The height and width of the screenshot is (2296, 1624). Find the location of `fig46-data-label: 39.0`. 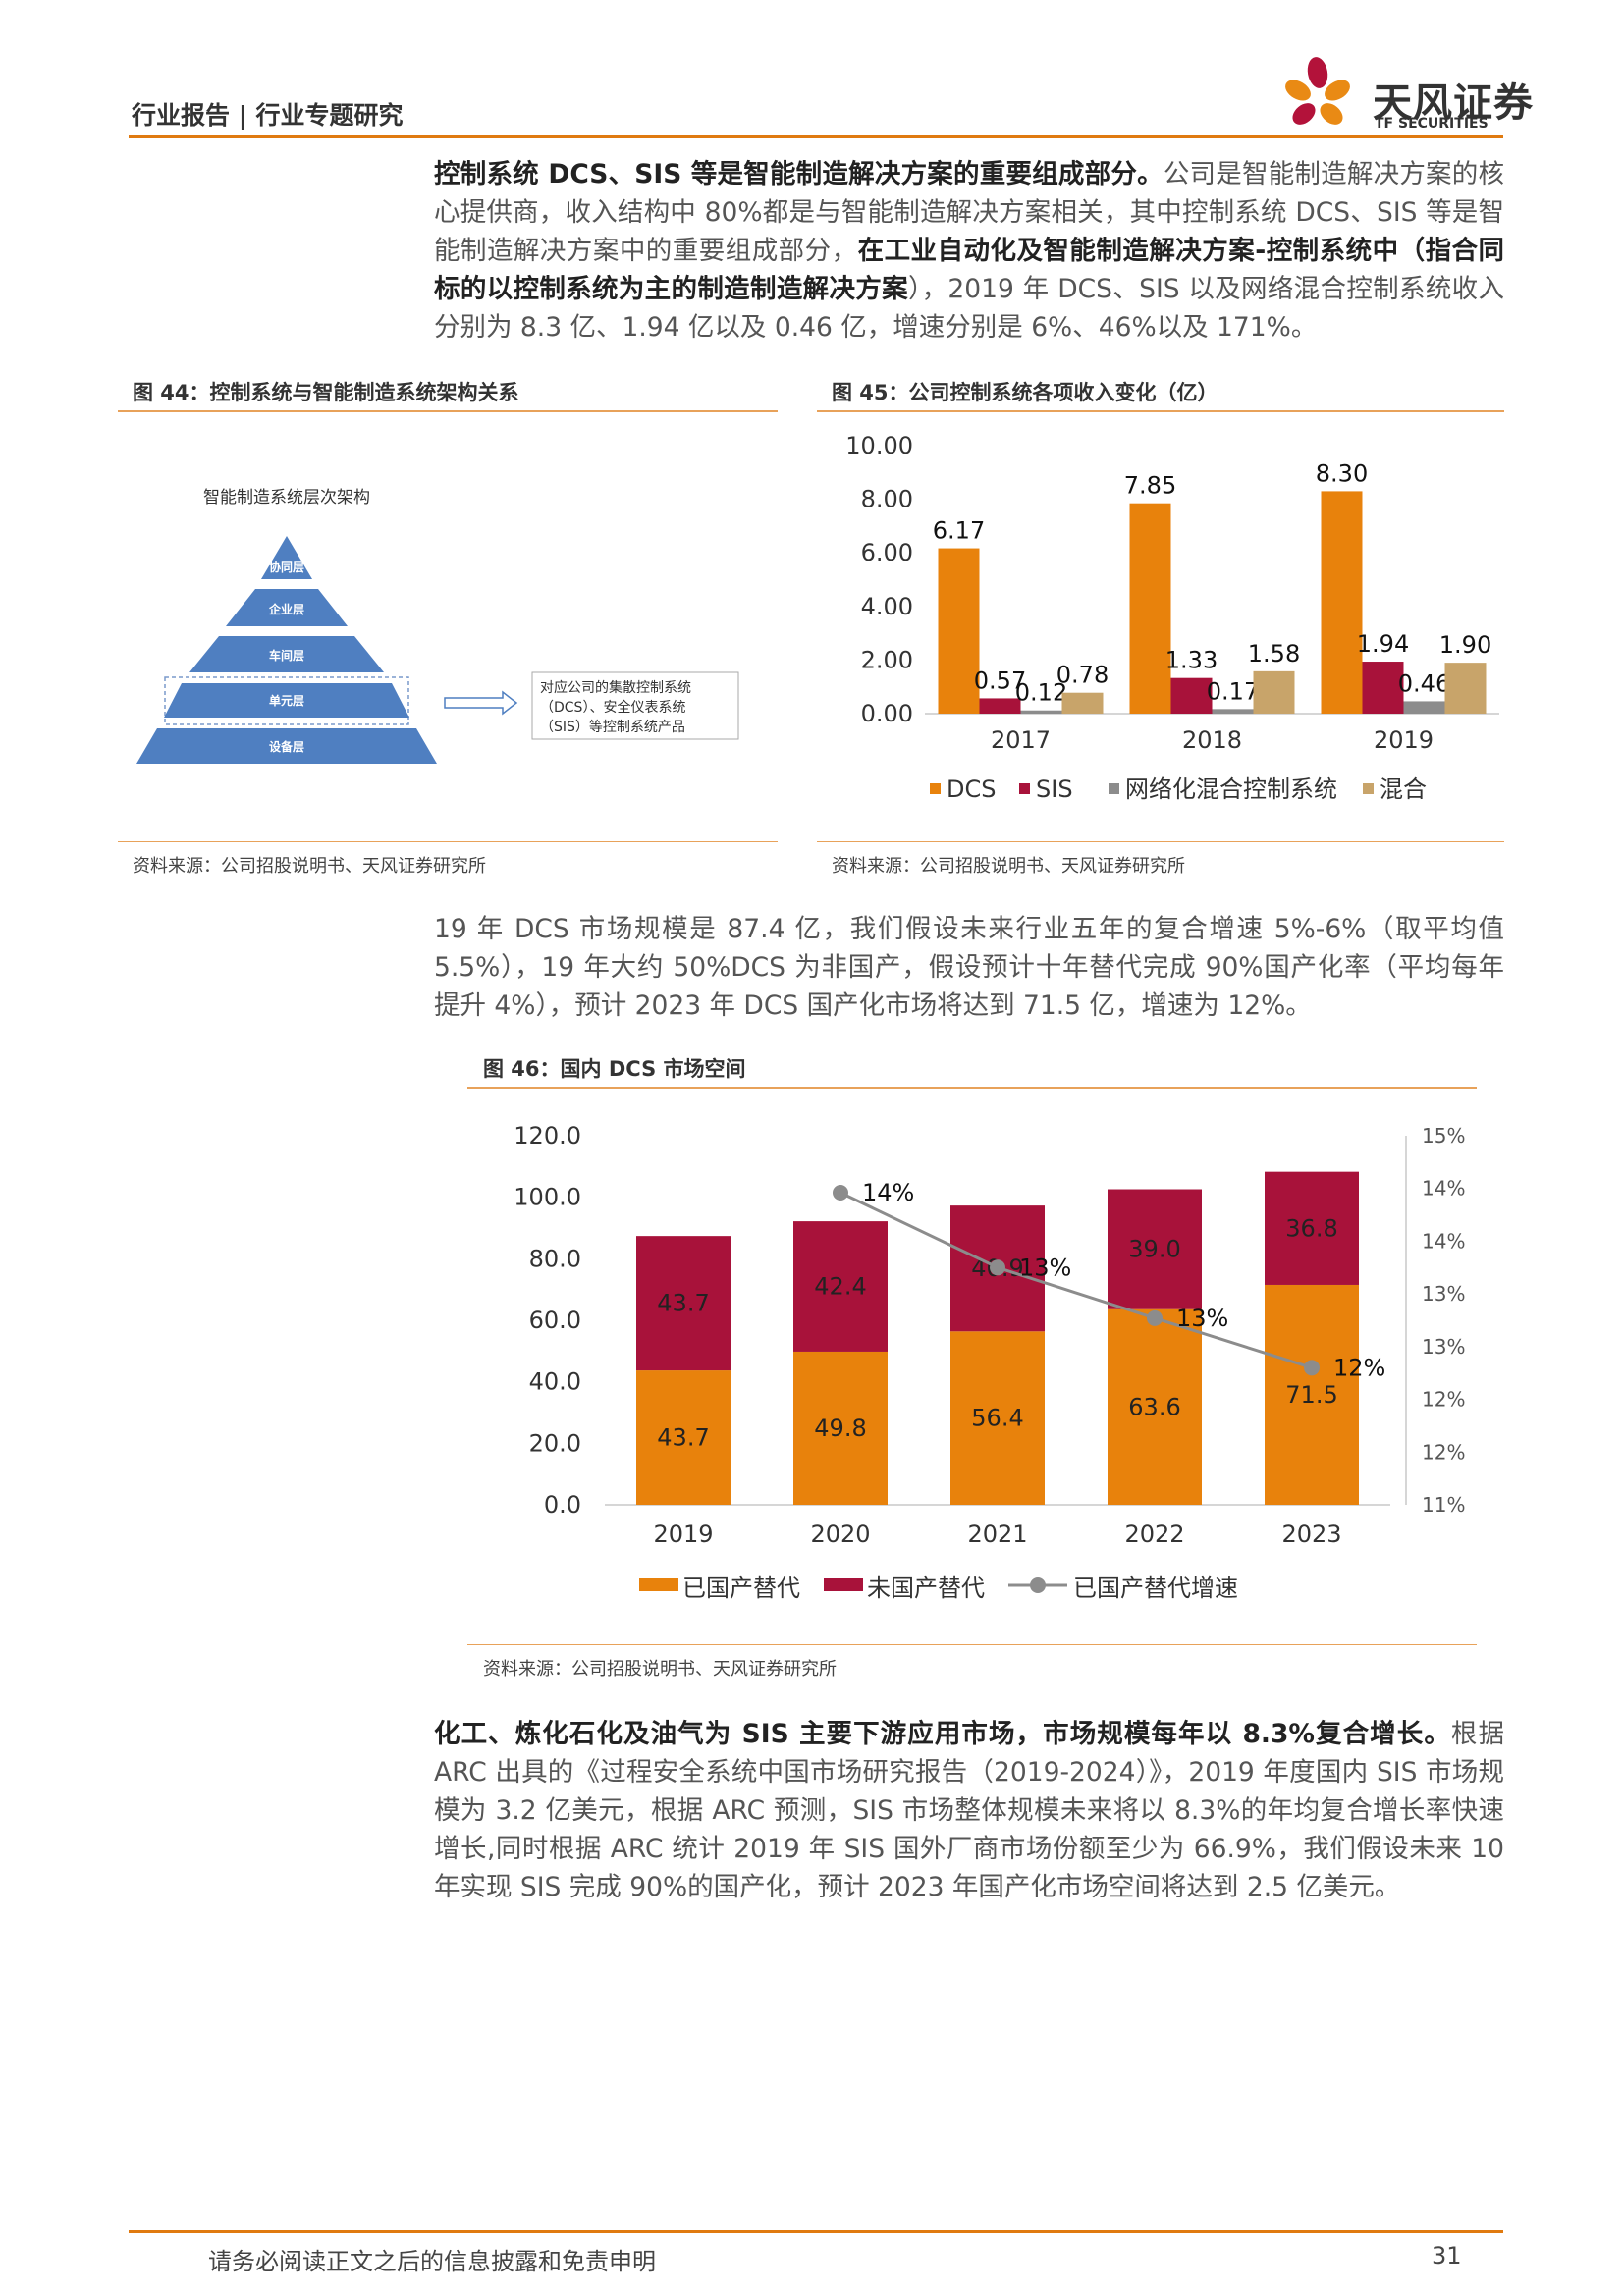

fig46-data-label: 39.0 is located at coordinates (1154, 1249).